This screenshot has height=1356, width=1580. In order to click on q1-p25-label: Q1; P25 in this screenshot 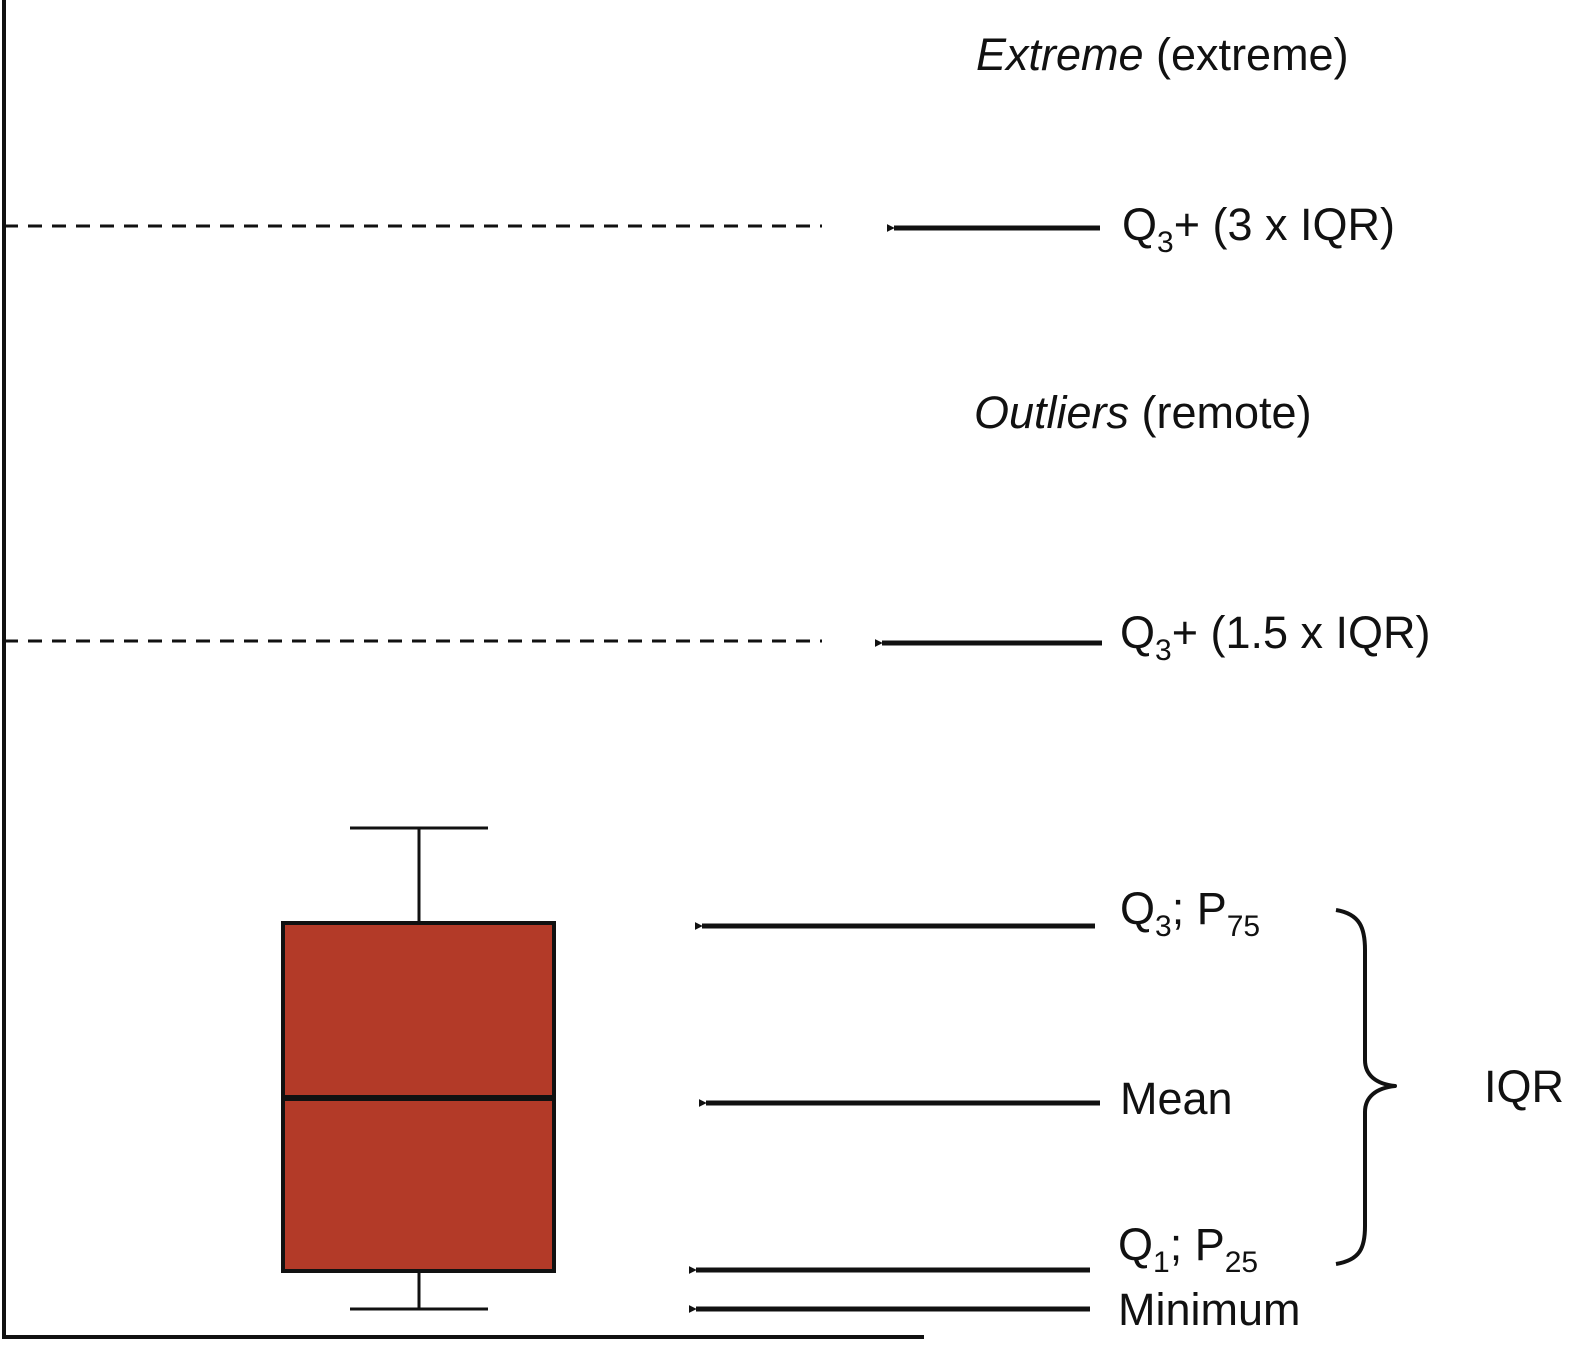, I will do `click(1188, 1249)`.